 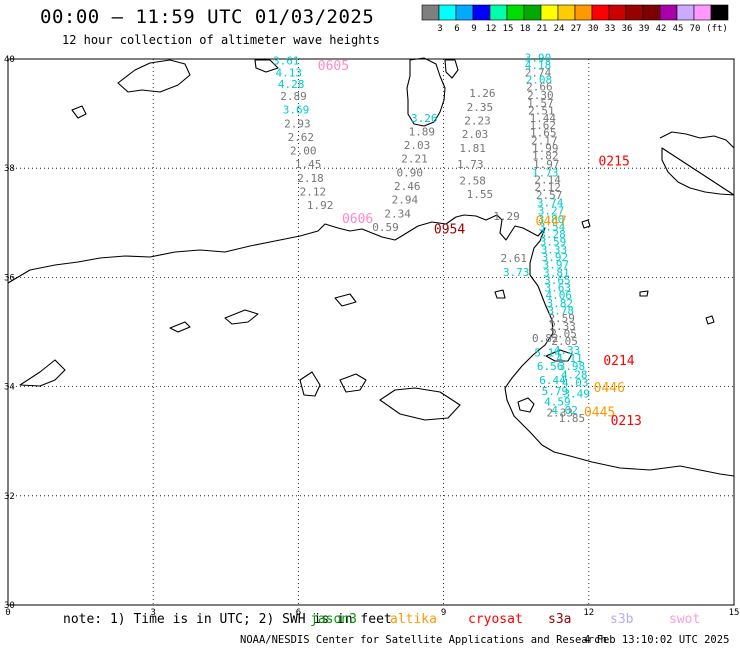 I want to click on wave-height-value: 0.90, so click(x=409, y=172).